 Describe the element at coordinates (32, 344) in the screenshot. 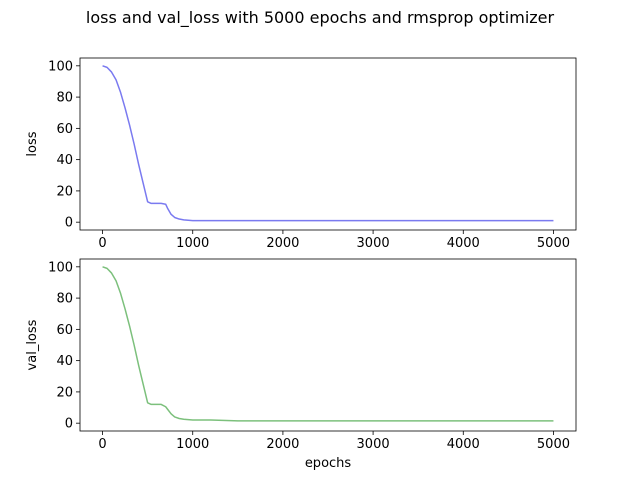

I see `y-axis-label: val_loss` at that location.